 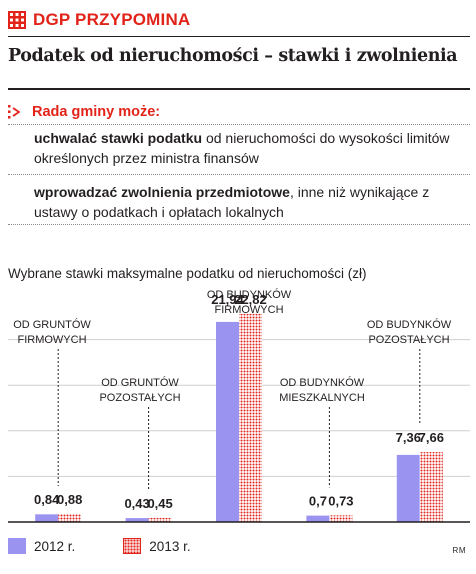 I want to click on legend-item-2012: 2012 r., so click(x=41, y=546).